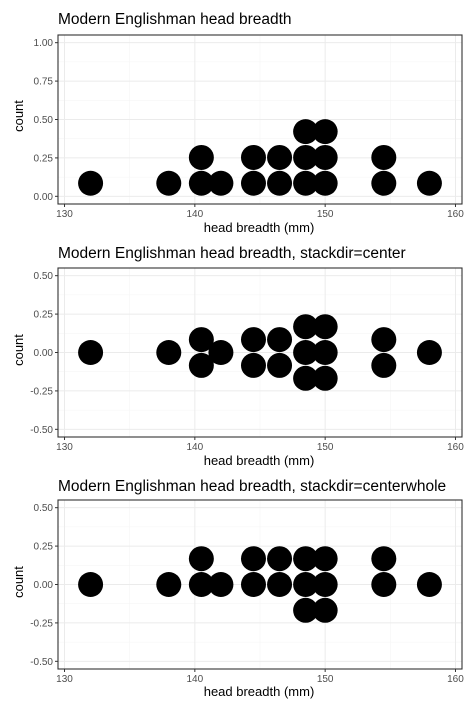 This screenshot has width=474, height=711. I want to click on y-tick-label: 1.00, so click(44, 43).